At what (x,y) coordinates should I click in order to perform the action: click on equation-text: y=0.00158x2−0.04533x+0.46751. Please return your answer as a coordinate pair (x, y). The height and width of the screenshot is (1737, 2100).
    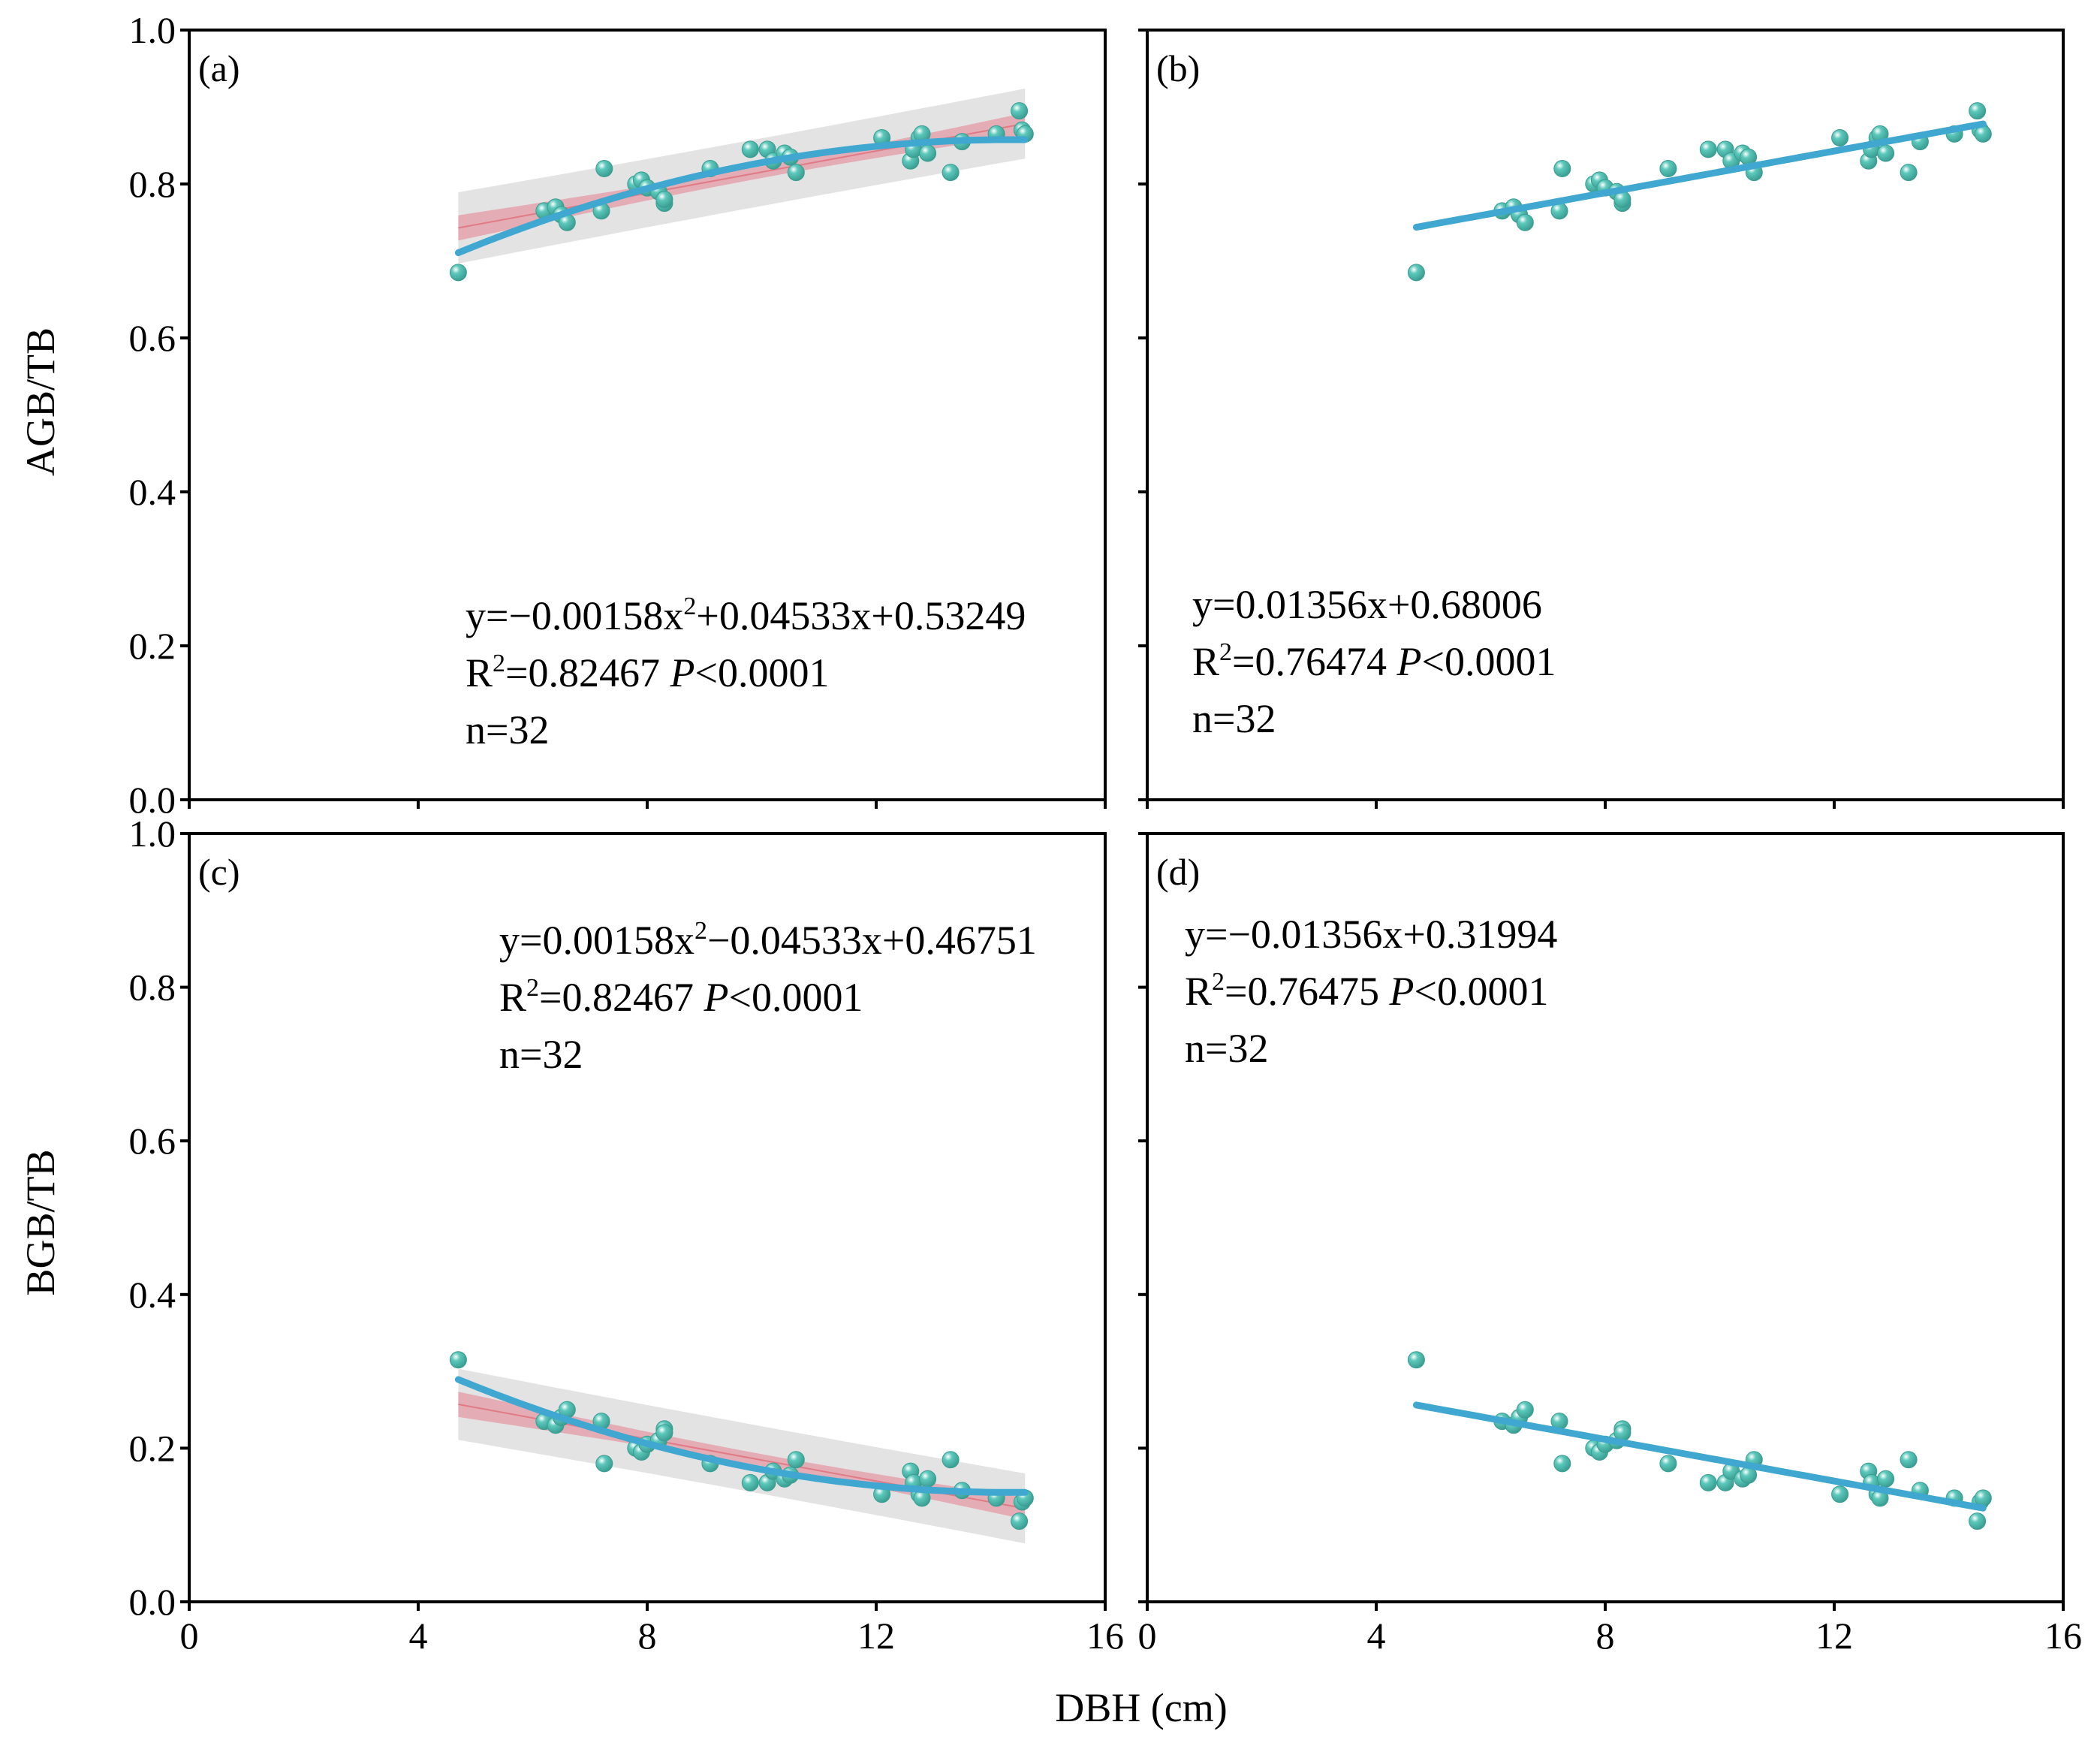
    Looking at the image, I should click on (768, 940).